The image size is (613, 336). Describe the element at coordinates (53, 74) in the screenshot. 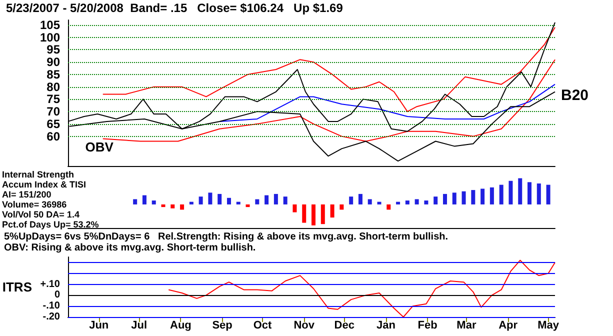

I see `y-tick-label: 85` at that location.